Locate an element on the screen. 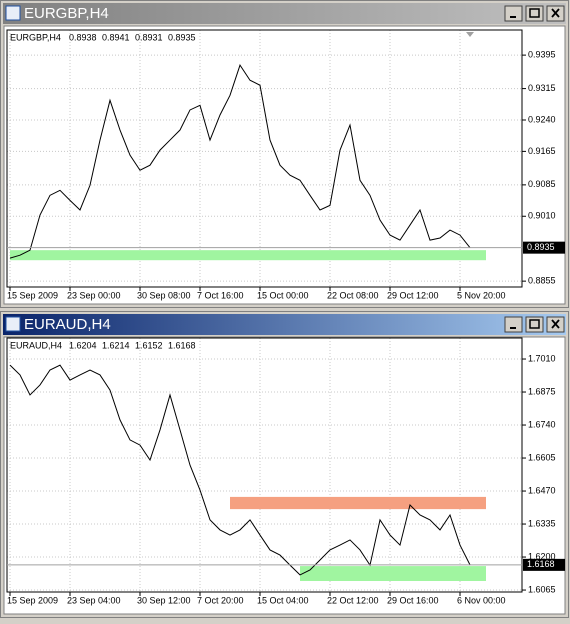 Image resolution: width=570 pixels, height=624 pixels. x-tick-label: 29 Oct 12:00 is located at coordinates (413, 295).